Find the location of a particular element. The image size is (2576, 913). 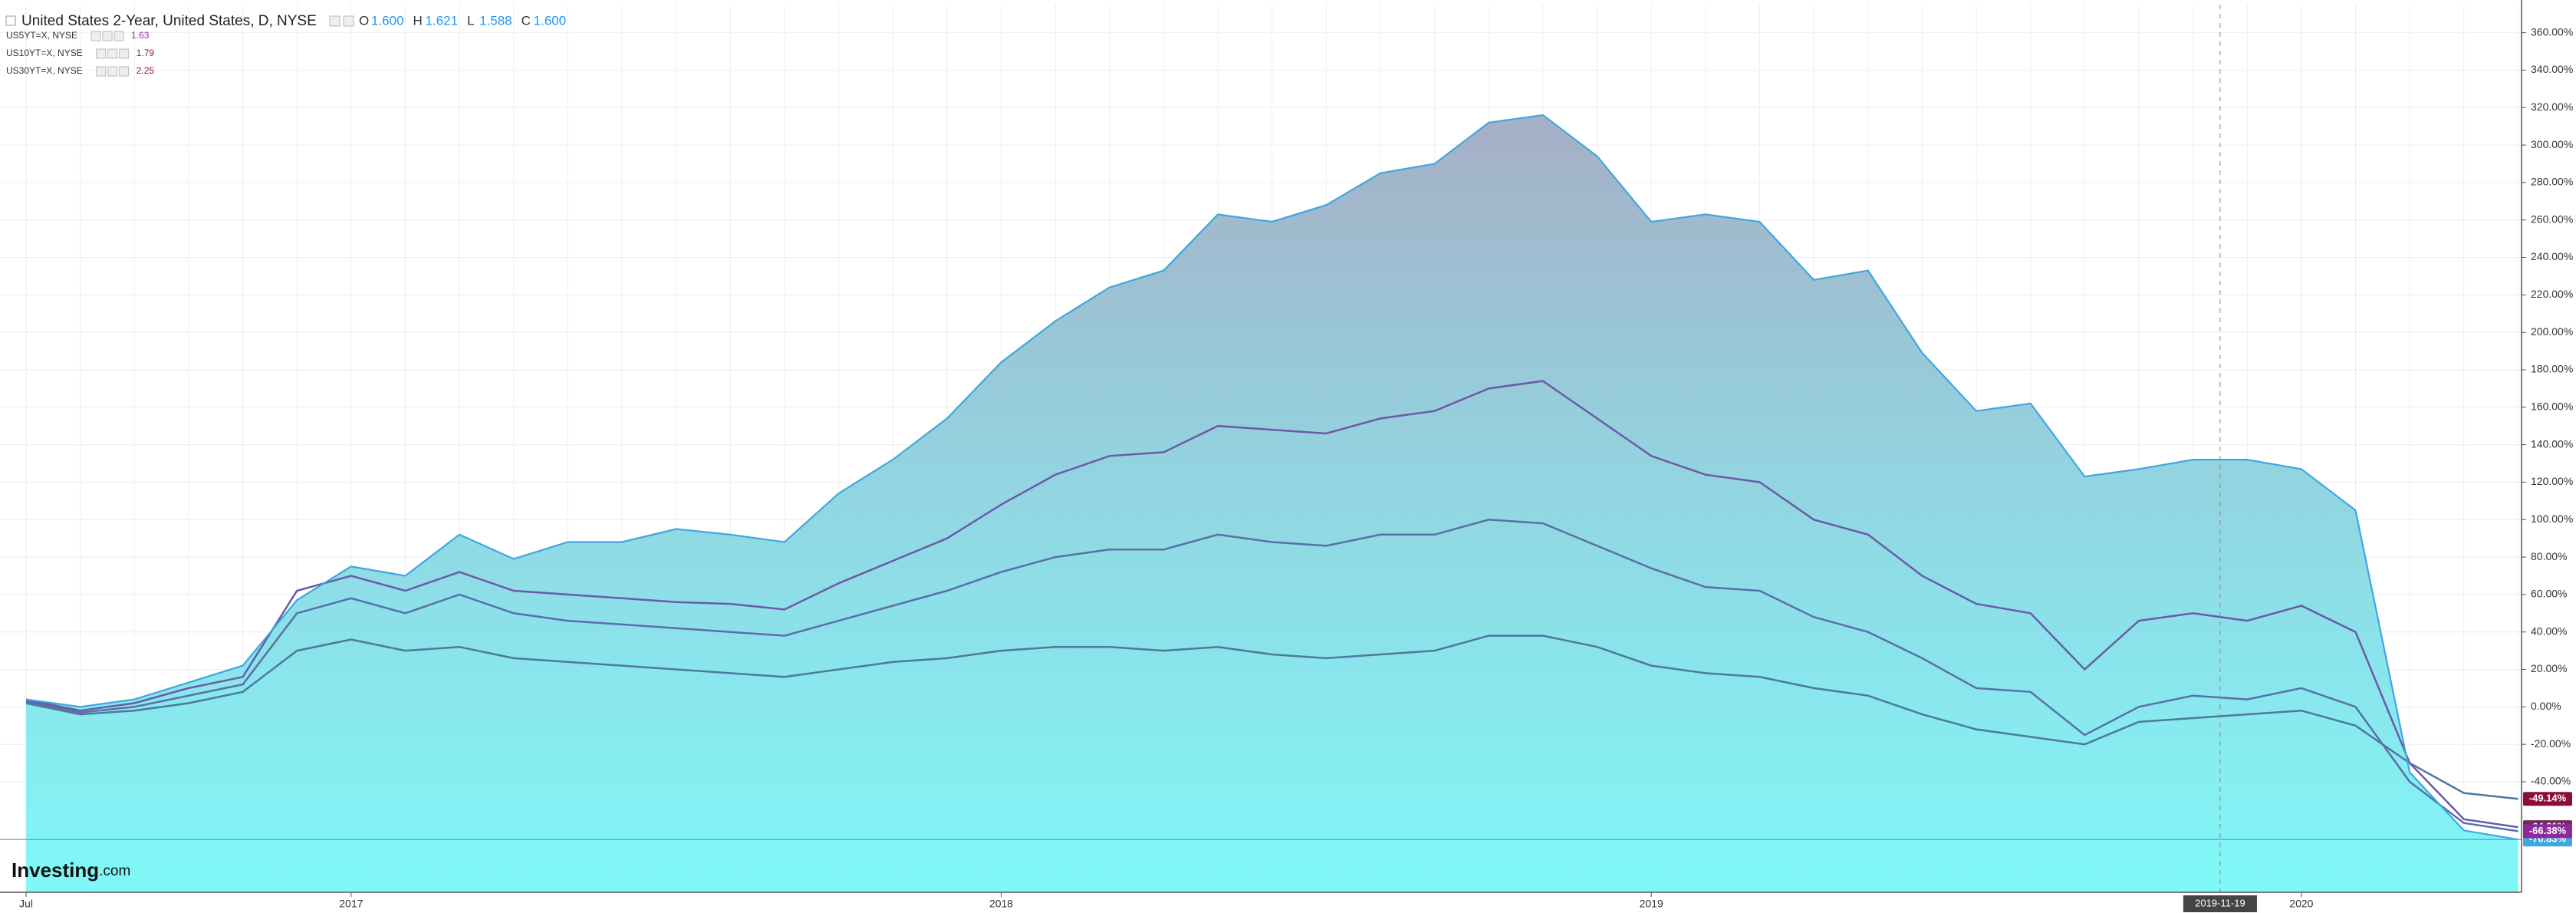

y-tick-label: 360.00% is located at coordinates (2552, 32).